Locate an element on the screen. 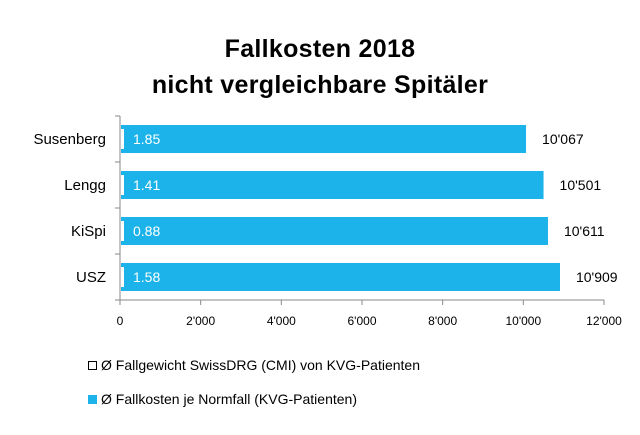 The height and width of the screenshot is (435, 640). chart-title-line-2: nicht vergleichbare Spitäler is located at coordinates (320, 85).